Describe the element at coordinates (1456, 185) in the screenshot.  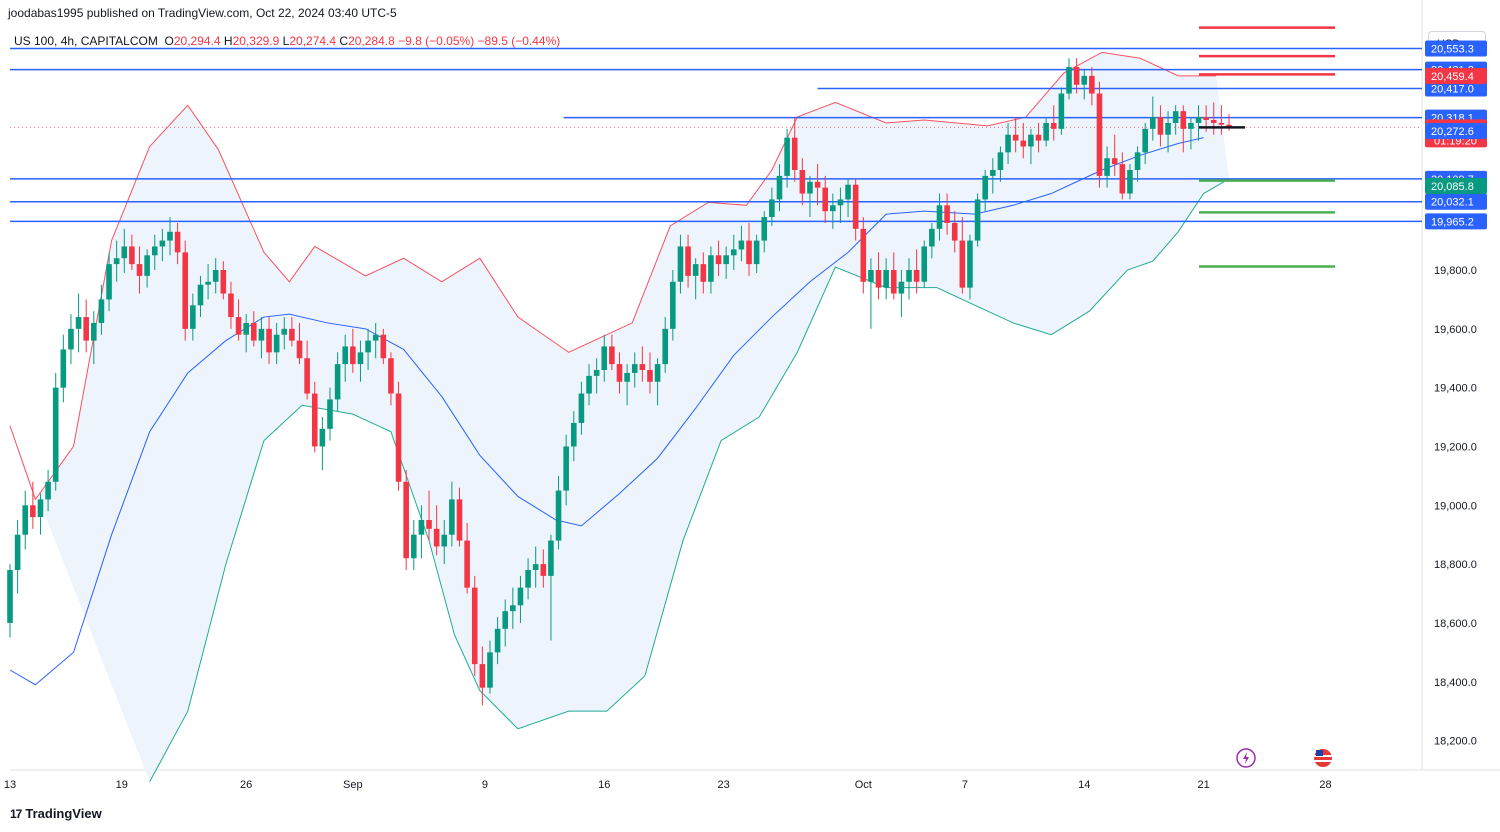
I see `price-tag: 20,085.8` at that location.